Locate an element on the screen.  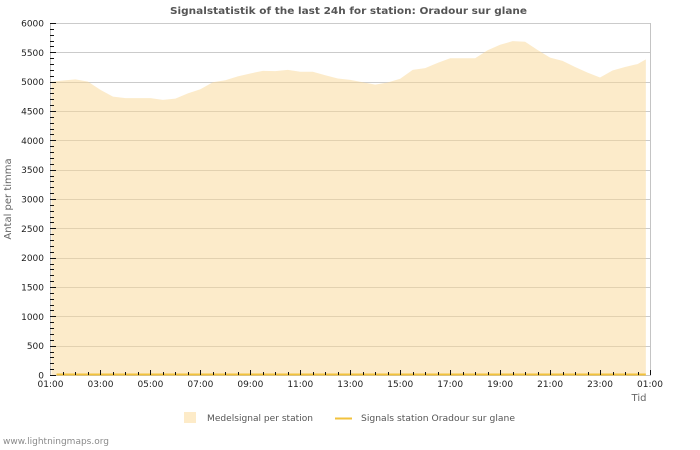
y-tick-label: 1500 is located at coordinates (32, 289).